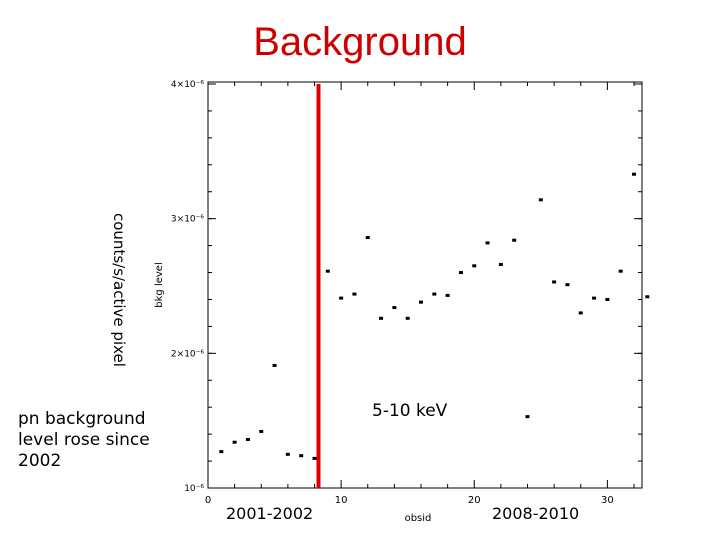  I want to click on y-tick-label: 2×10⁻⁶, so click(187, 354).